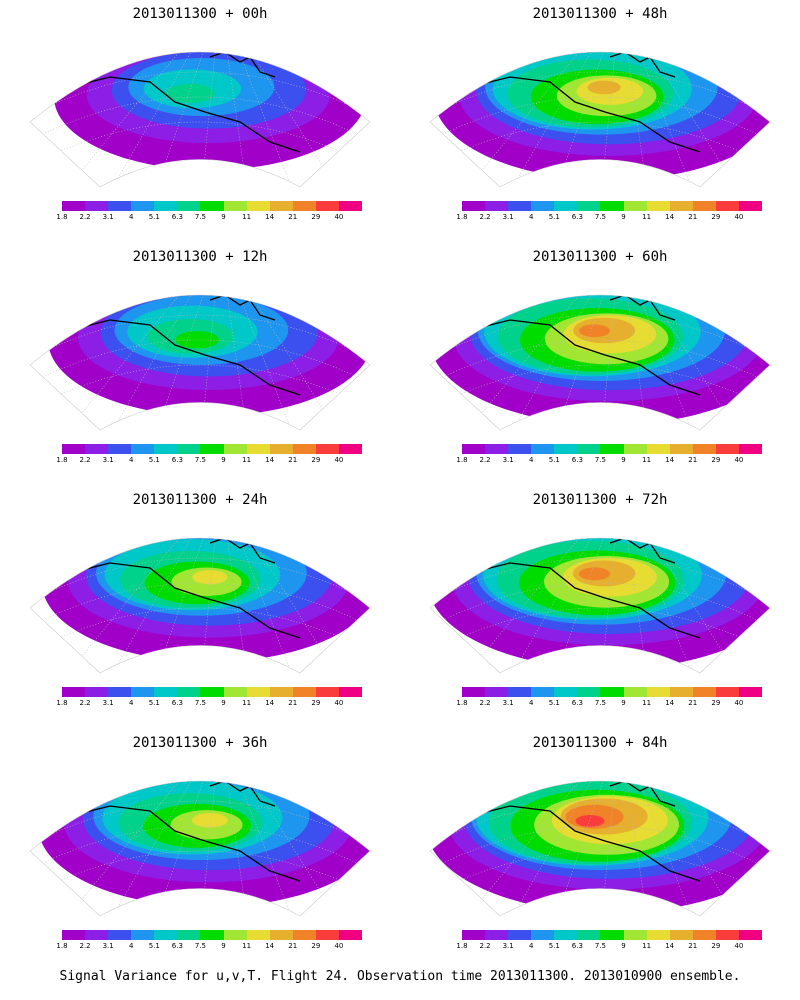 The image size is (800, 1000). I want to click on colorbar-tick-label: 7.5, so click(200, 946).